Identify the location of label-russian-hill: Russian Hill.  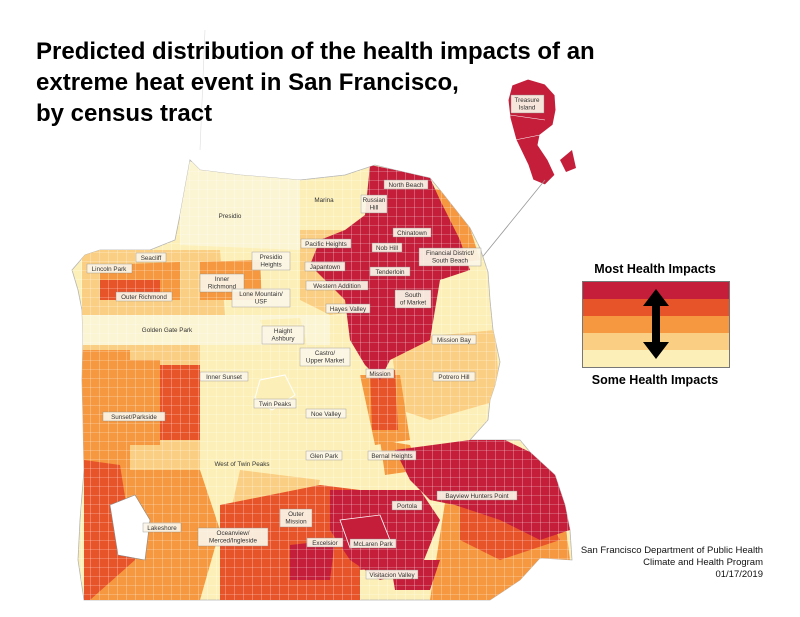
(374, 204).